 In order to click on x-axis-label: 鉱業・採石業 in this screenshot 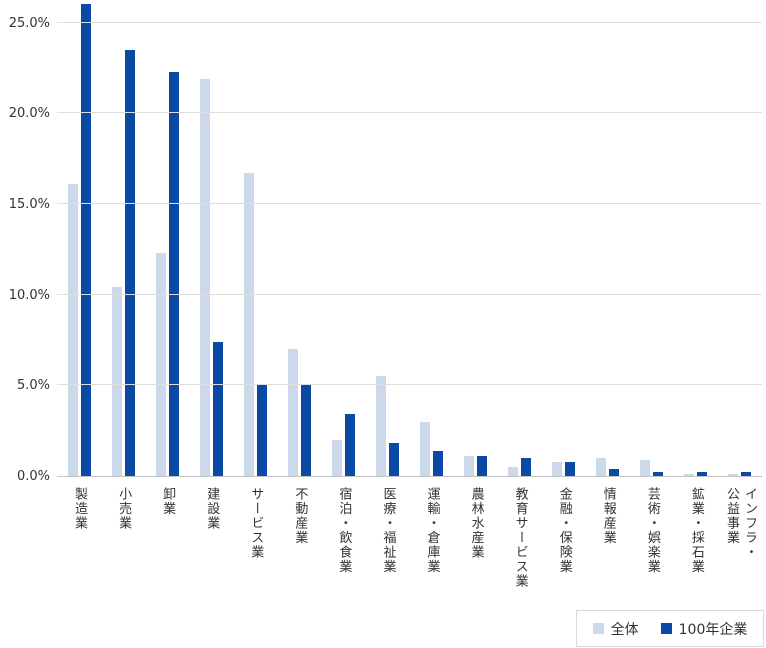, I will do `click(696, 530)`.